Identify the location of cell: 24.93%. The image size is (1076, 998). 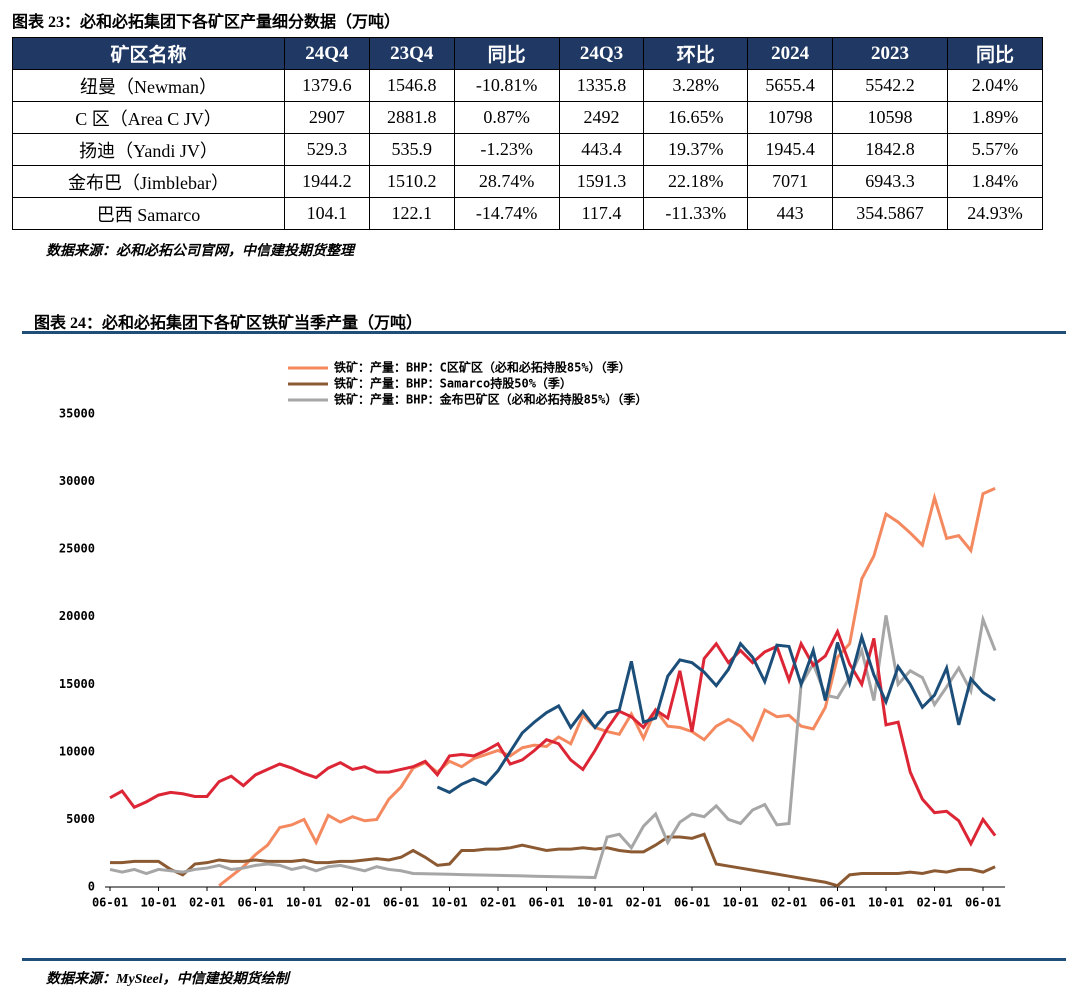
(995, 213).